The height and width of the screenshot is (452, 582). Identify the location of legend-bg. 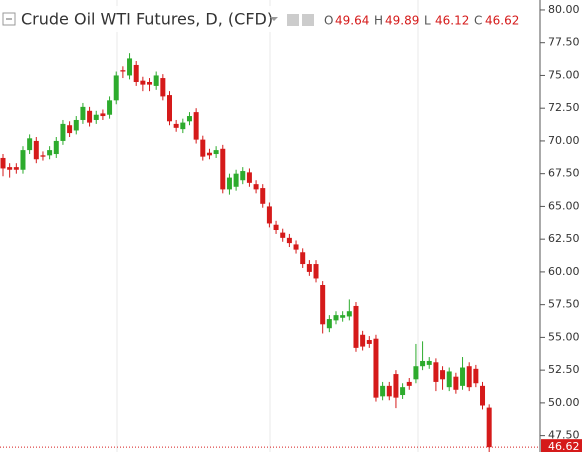
(140, 19).